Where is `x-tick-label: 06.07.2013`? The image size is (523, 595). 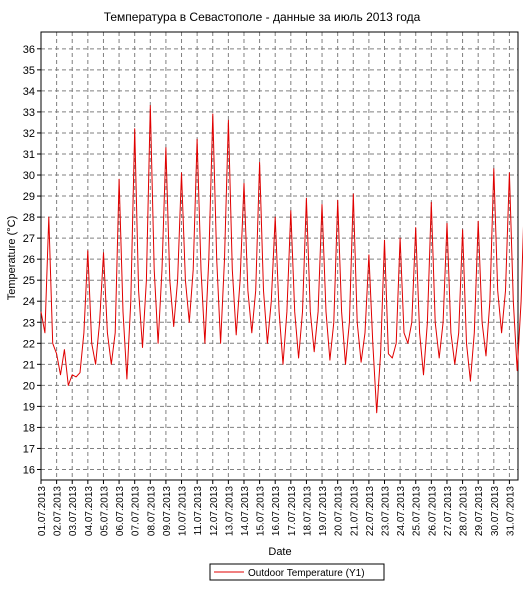 x-tick-label: 06.07.2013 is located at coordinates (120, 511).